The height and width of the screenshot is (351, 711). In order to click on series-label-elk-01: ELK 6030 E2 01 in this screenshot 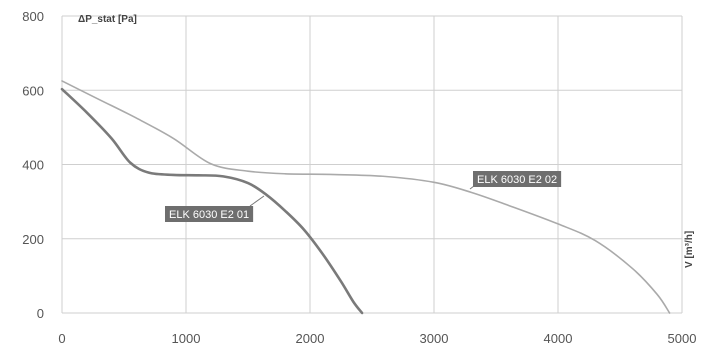, I will do `click(215, 208)`.